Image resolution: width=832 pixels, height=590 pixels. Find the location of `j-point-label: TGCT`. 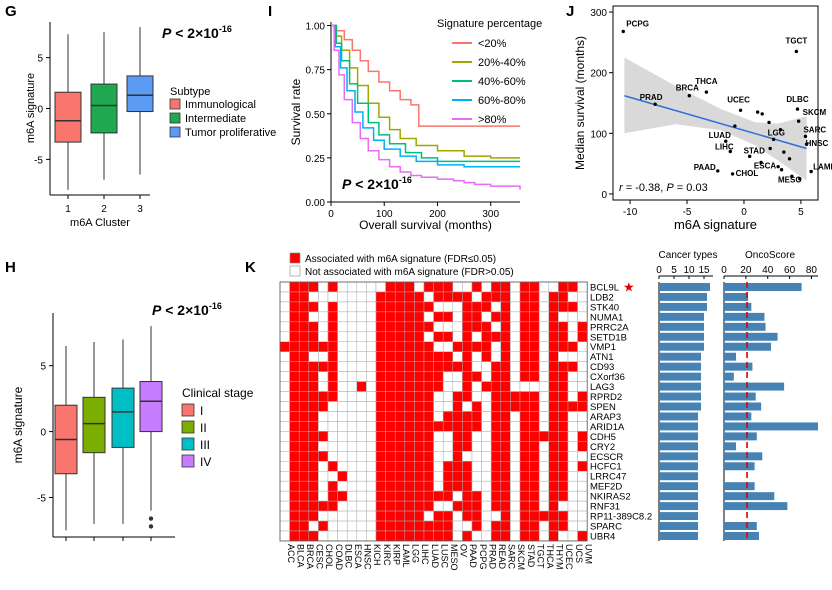

j-point-label: TGCT is located at coordinates (796, 40).